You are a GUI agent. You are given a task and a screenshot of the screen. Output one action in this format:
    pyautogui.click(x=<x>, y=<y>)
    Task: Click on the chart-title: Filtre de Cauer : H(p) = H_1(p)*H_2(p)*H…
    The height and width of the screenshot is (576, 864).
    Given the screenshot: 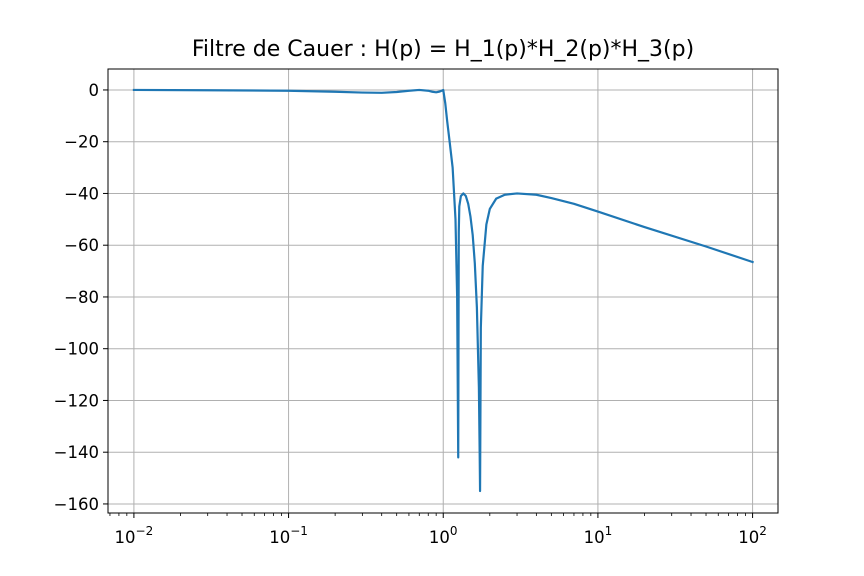 What is the action you would take?
    pyautogui.click(x=443, y=49)
    